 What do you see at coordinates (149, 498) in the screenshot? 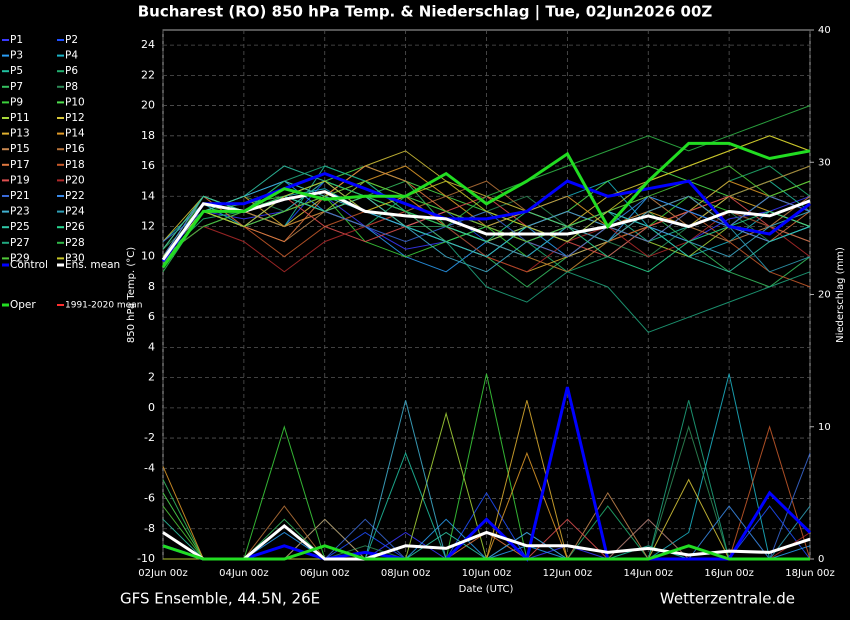
I see `y-tick-label: -6` at bounding box center [149, 498].